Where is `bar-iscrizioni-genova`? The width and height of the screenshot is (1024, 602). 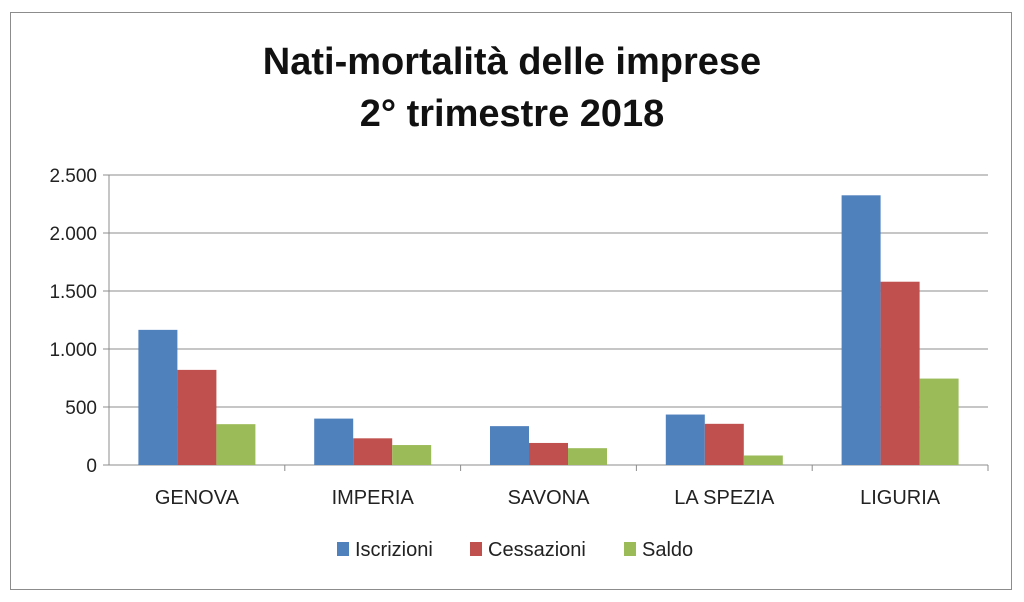
bar-iscrizioni-genova is located at coordinates (158, 397).